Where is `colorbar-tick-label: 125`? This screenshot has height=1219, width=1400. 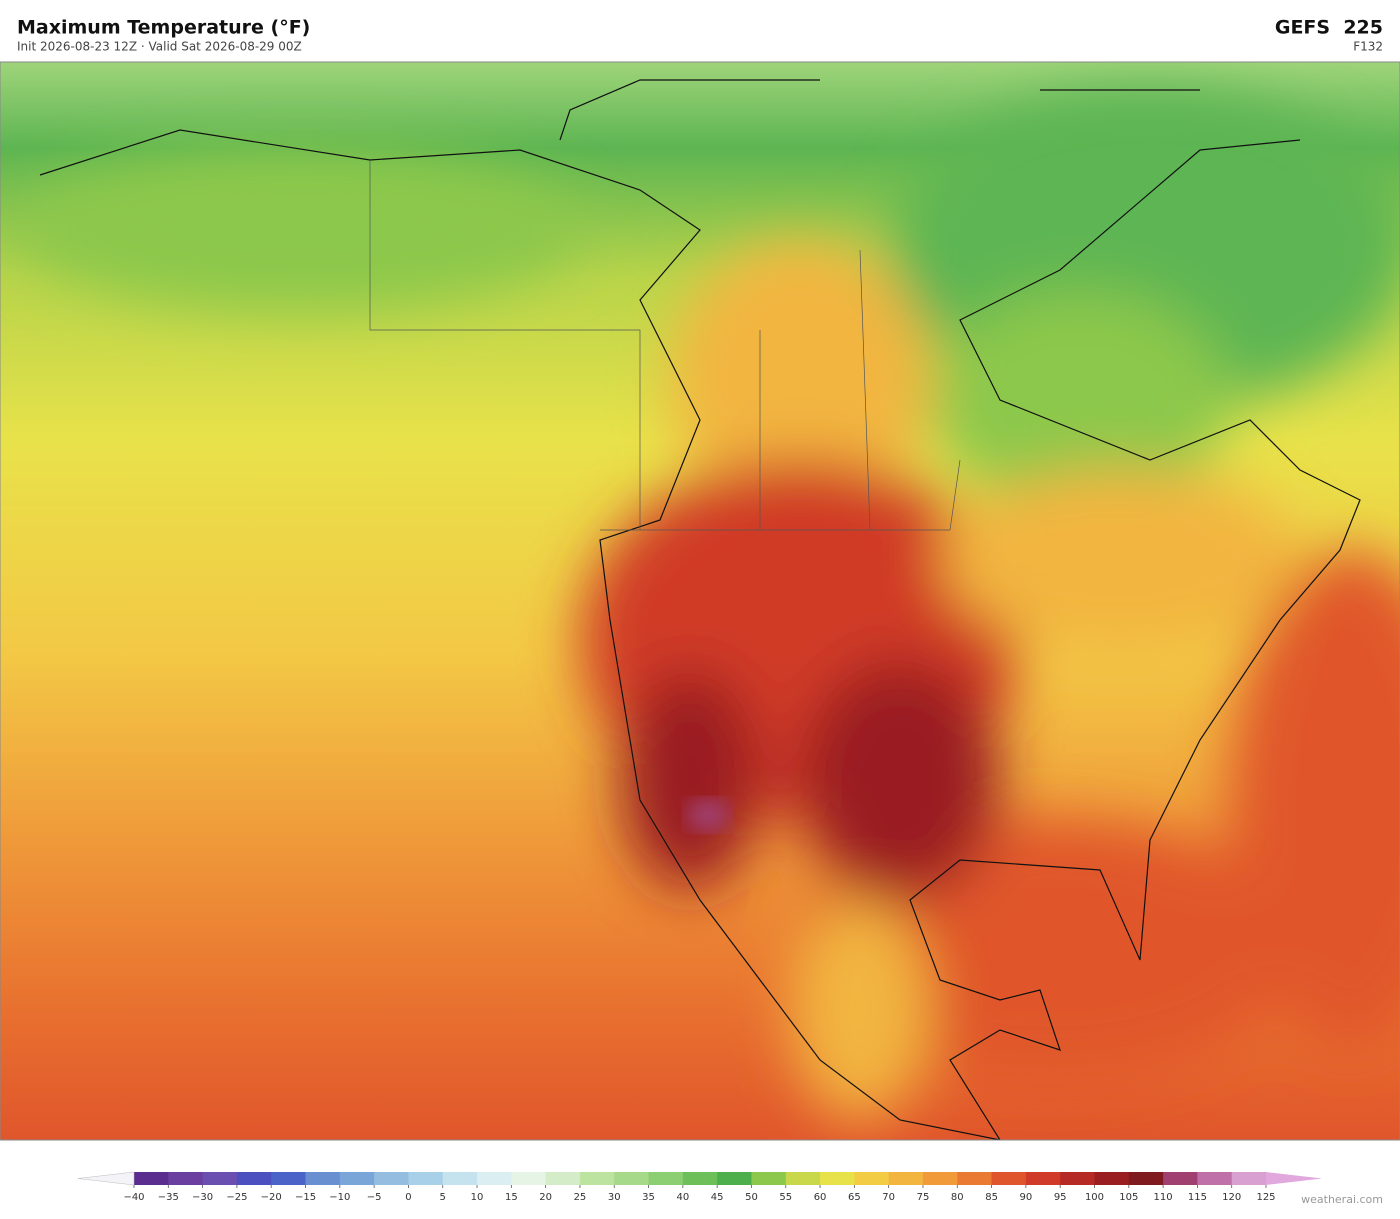 colorbar-tick-label: 125 is located at coordinates (1265, 1197).